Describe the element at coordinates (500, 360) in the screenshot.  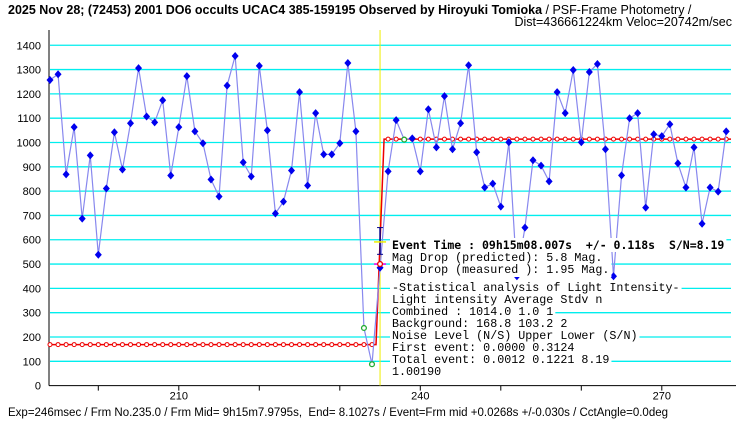
I see `stats-line: Total event: 0.0012 0.1221 8.19` at that location.